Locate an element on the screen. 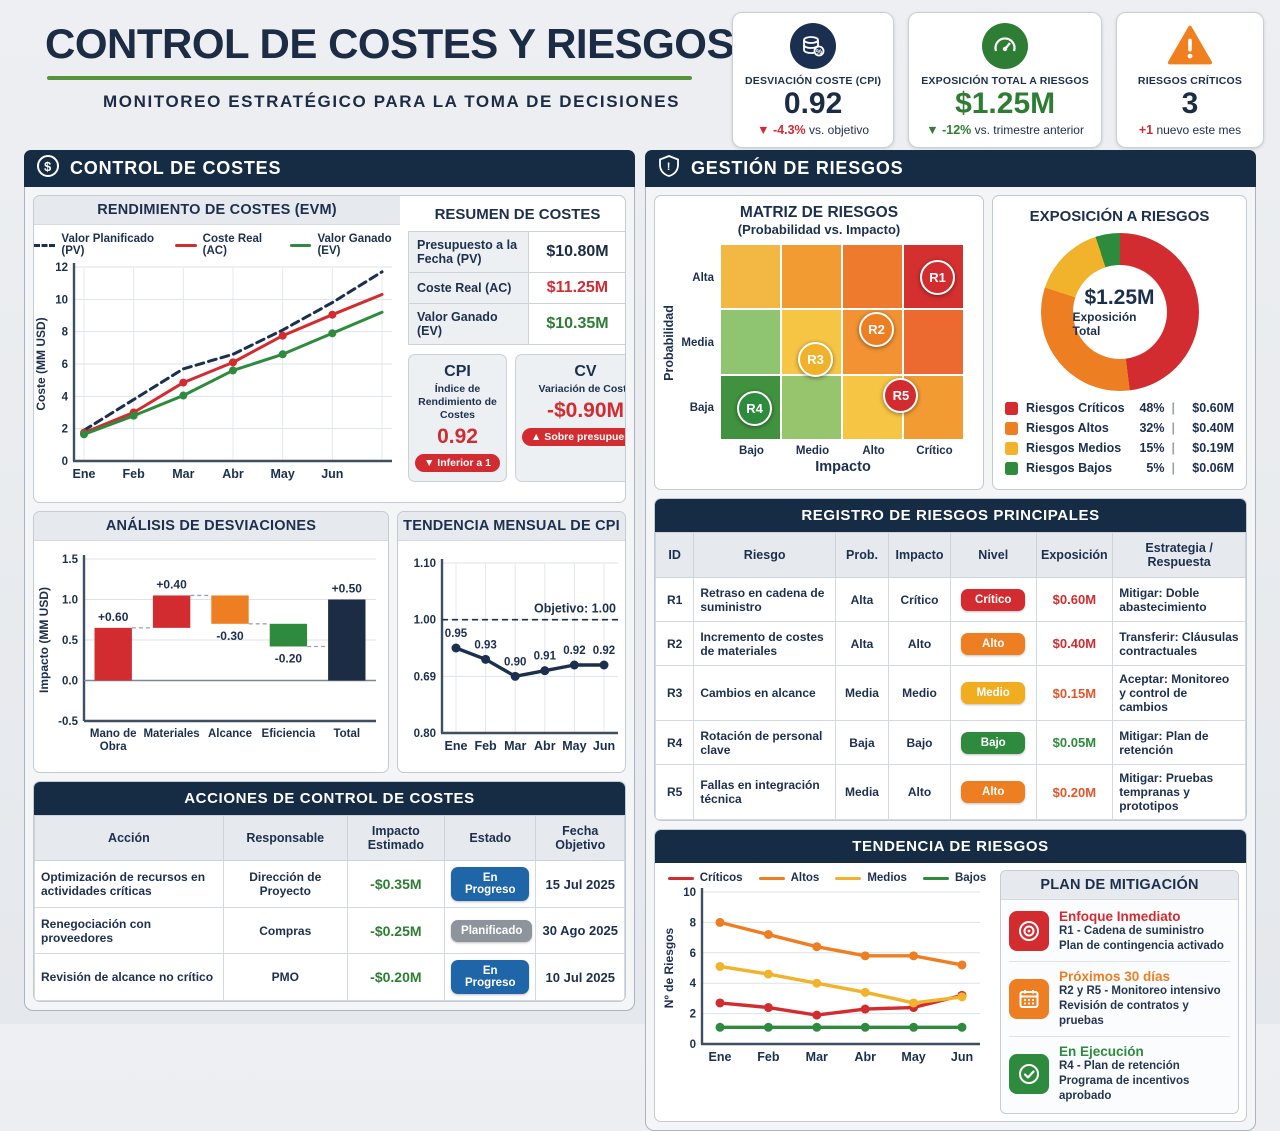  resumen-title: RESUMEN DE COSTES is located at coordinates (517, 214).